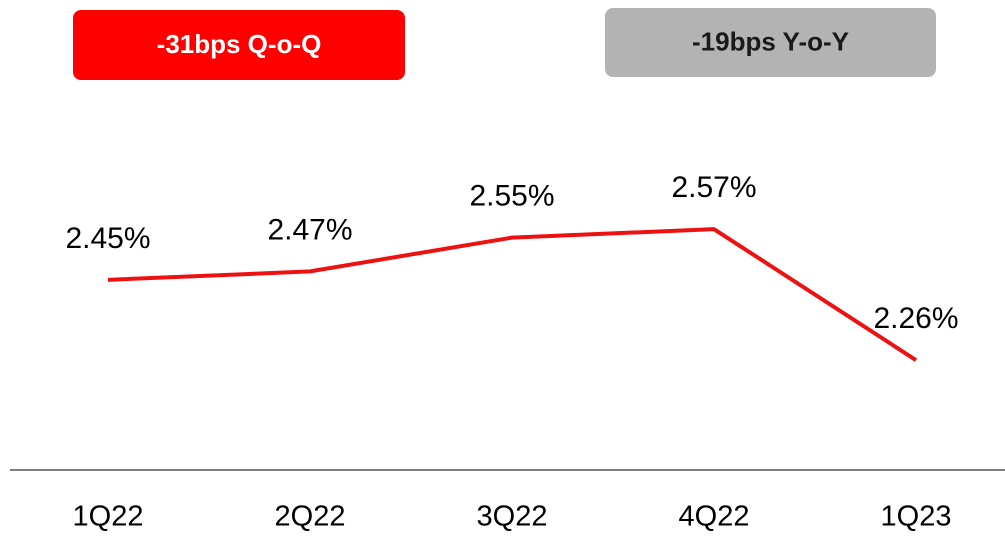 The height and width of the screenshot is (536, 1005). What do you see at coordinates (714, 517) in the screenshot?
I see `x-tick-label: 4Q22` at bounding box center [714, 517].